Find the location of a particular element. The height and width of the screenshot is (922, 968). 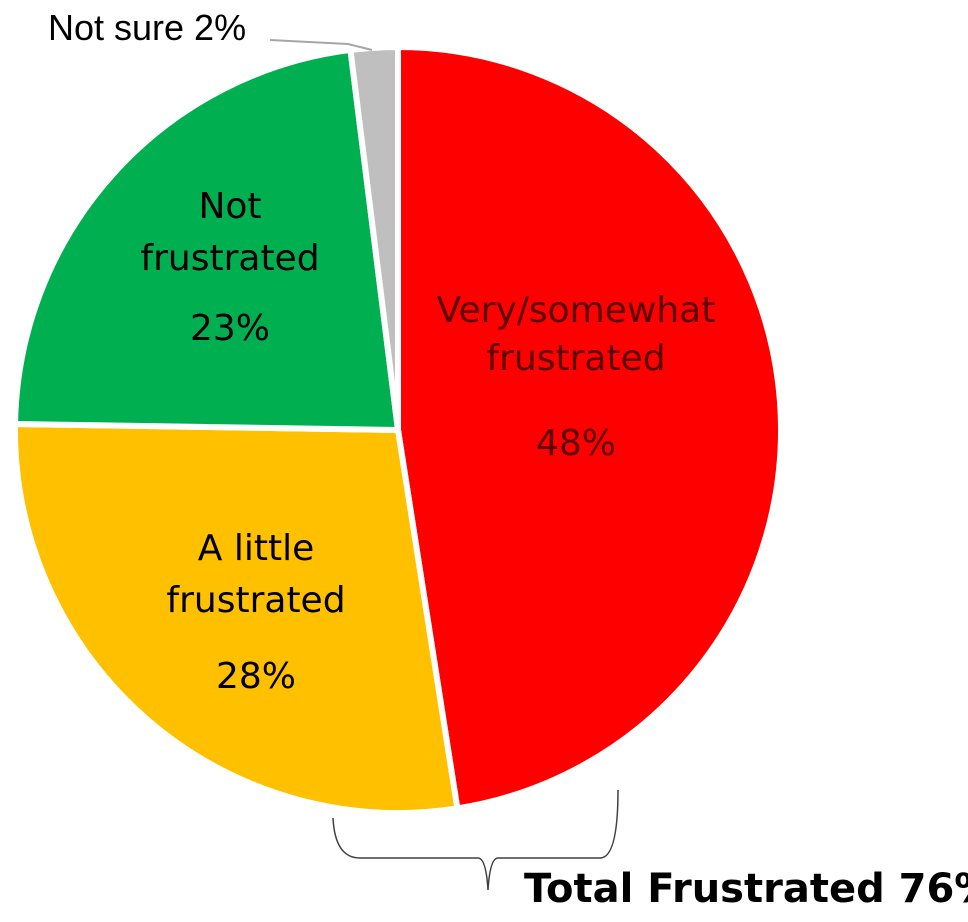

slice-label-a-little-frustrated: A little frustrated 28% is located at coordinates (255, 612).